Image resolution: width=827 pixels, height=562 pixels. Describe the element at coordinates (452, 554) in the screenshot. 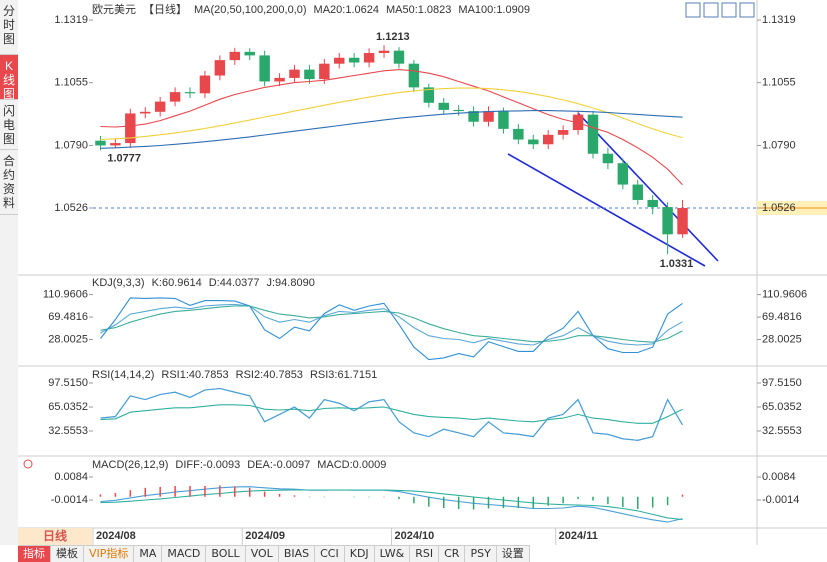

I see `toolbar-tab: CR` at that location.